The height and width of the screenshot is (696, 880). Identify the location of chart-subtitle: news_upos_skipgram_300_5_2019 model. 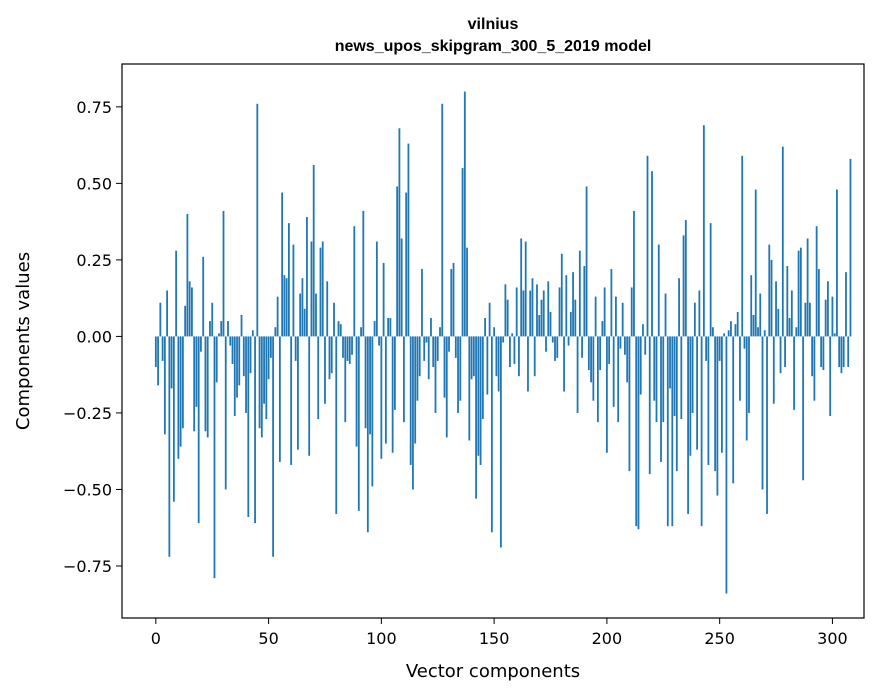
(493, 46).